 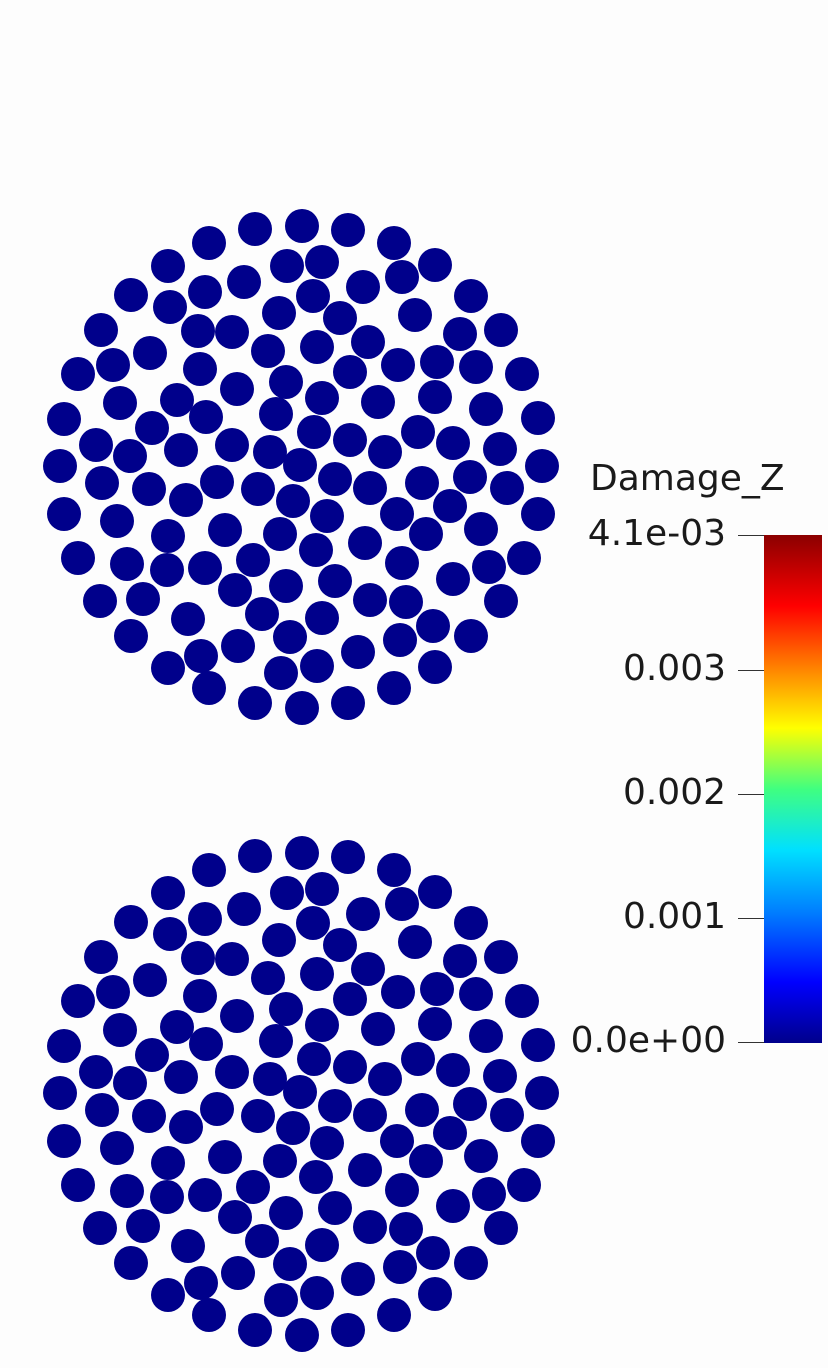 What do you see at coordinates (793, 789) in the screenshot?
I see `colorbar` at bounding box center [793, 789].